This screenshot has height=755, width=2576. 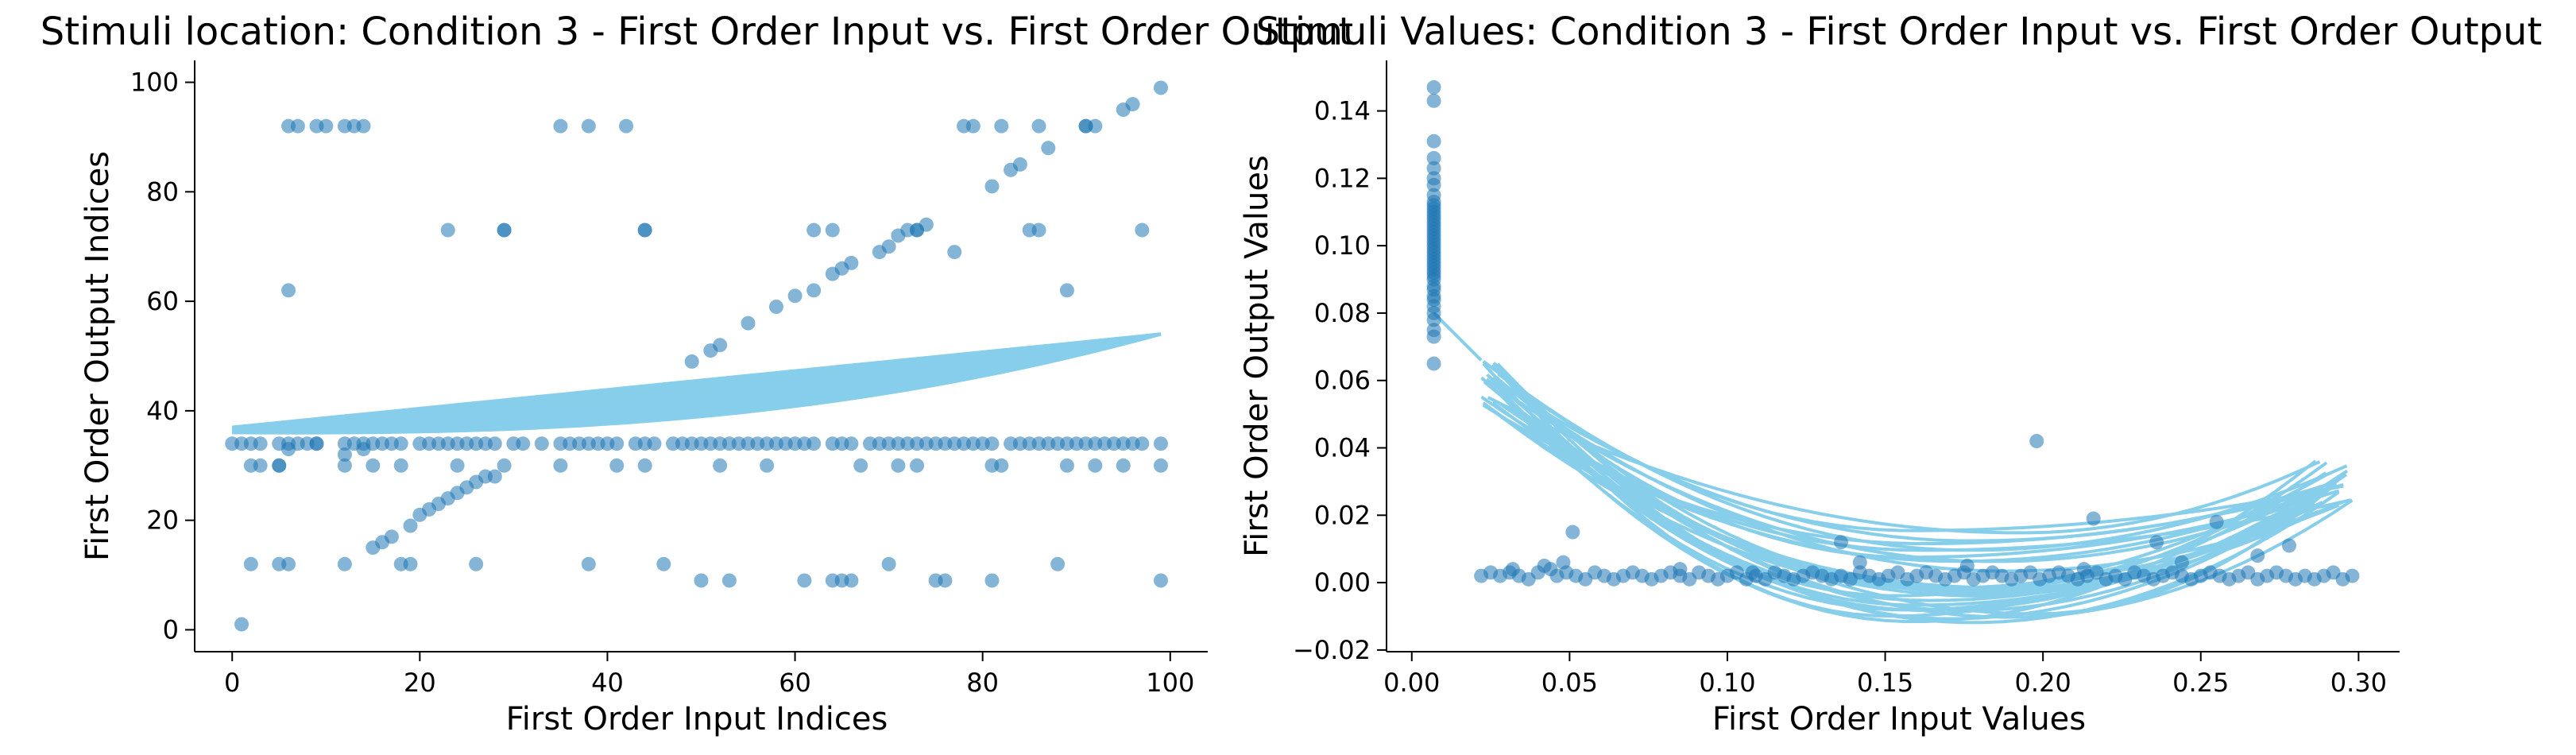 What do you see at coordinates (1342, 448) in the screenshot?
I see `y-tick-label: 0.04` at bounding box center [1342, 448].